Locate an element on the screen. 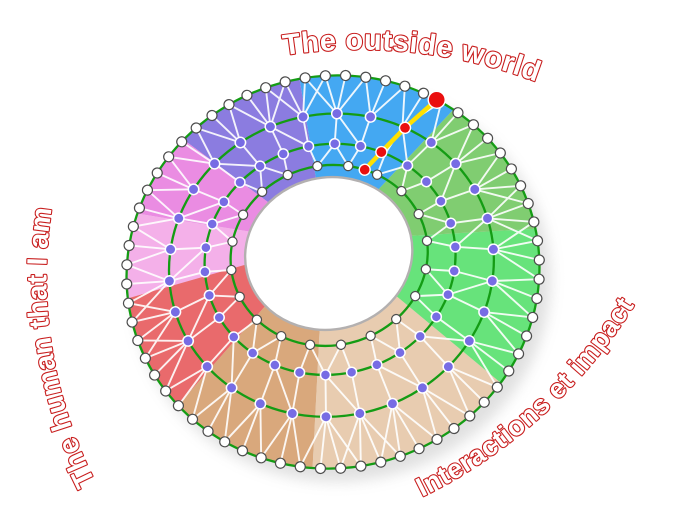 Image resolution: width=679 pixels, height=513 pixels. sector-green-light is located at coordinates (476, 304).